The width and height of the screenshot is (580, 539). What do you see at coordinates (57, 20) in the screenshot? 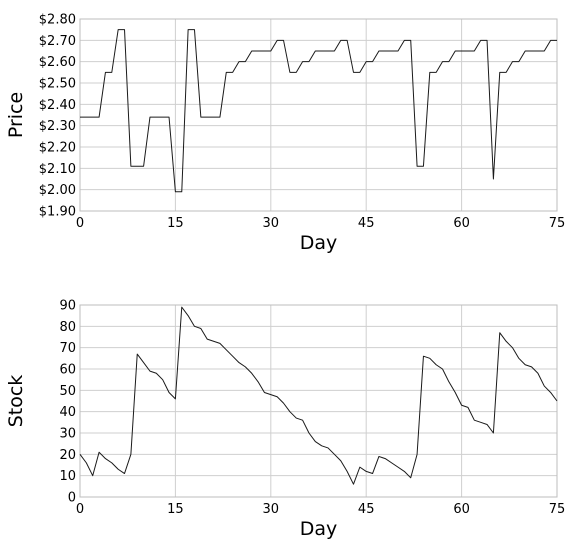
I see `price-y-tick-label: $2.80` at bounding box center [57, 20].